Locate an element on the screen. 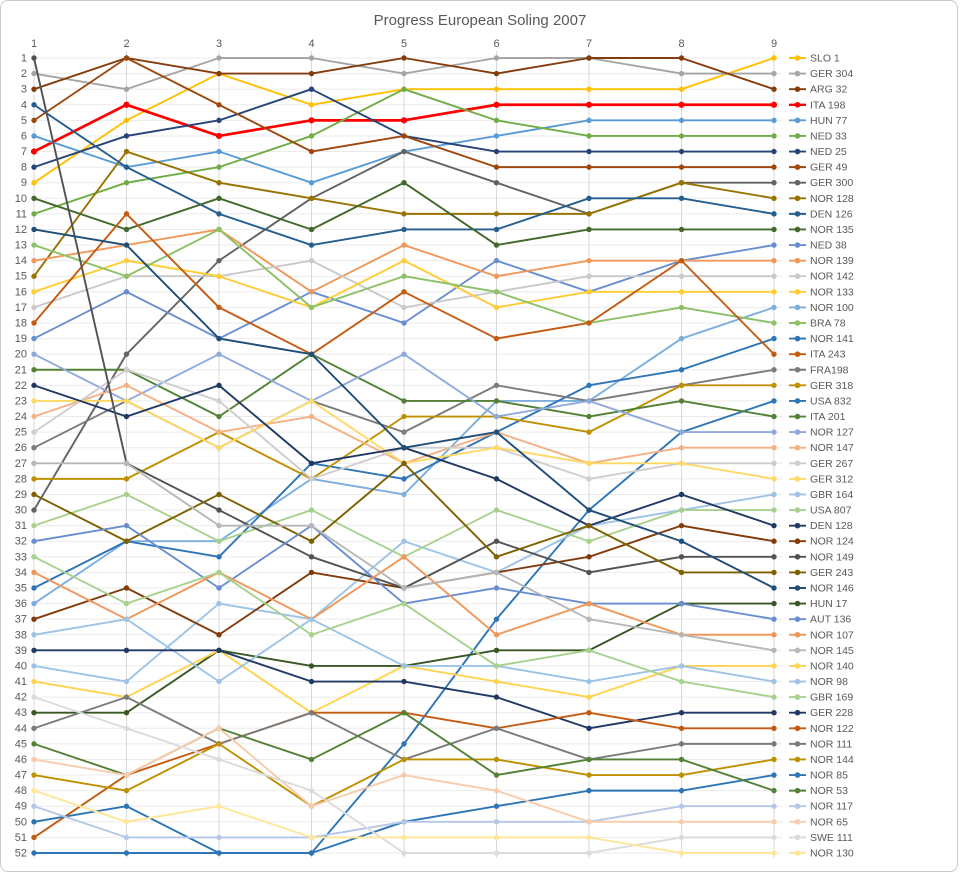 The image size is (960, 874). y-tick-label: 10 is located at coordinates (21, 199).